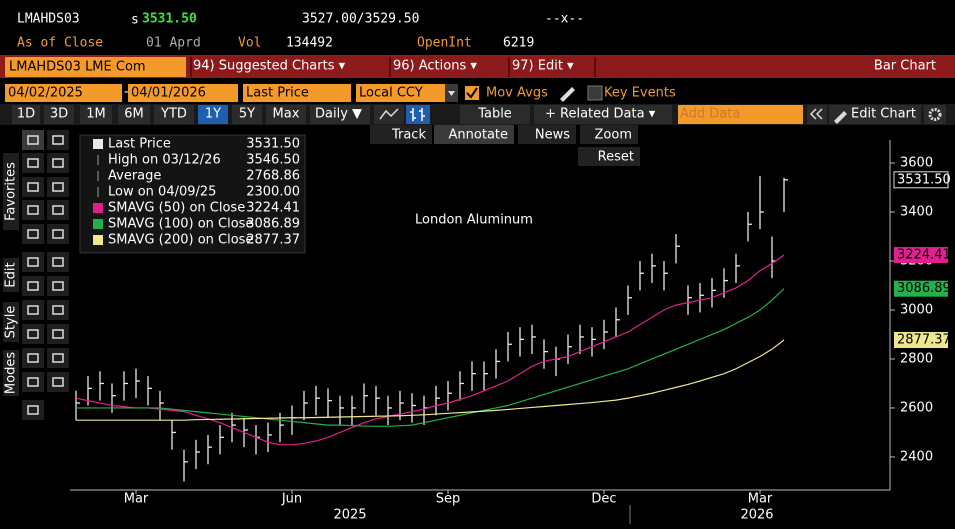 This screenshot has width=955, height=529. Describe the element at coordinates (77, 67) in the screenshot. I see `security-text: LMAHDS03 LME Com` at that location.